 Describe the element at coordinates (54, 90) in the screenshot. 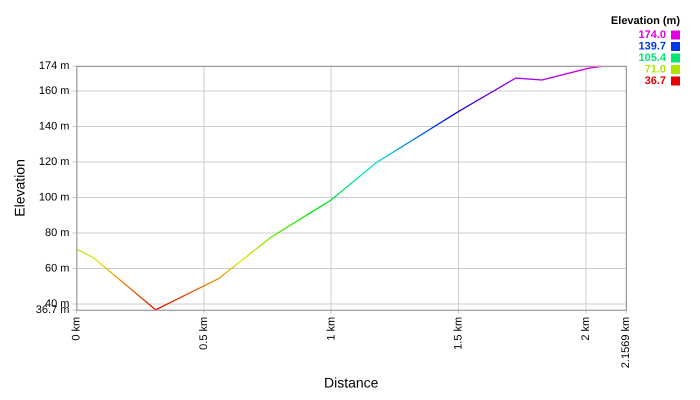

I see `y-tick-label: 160 m` at that location.